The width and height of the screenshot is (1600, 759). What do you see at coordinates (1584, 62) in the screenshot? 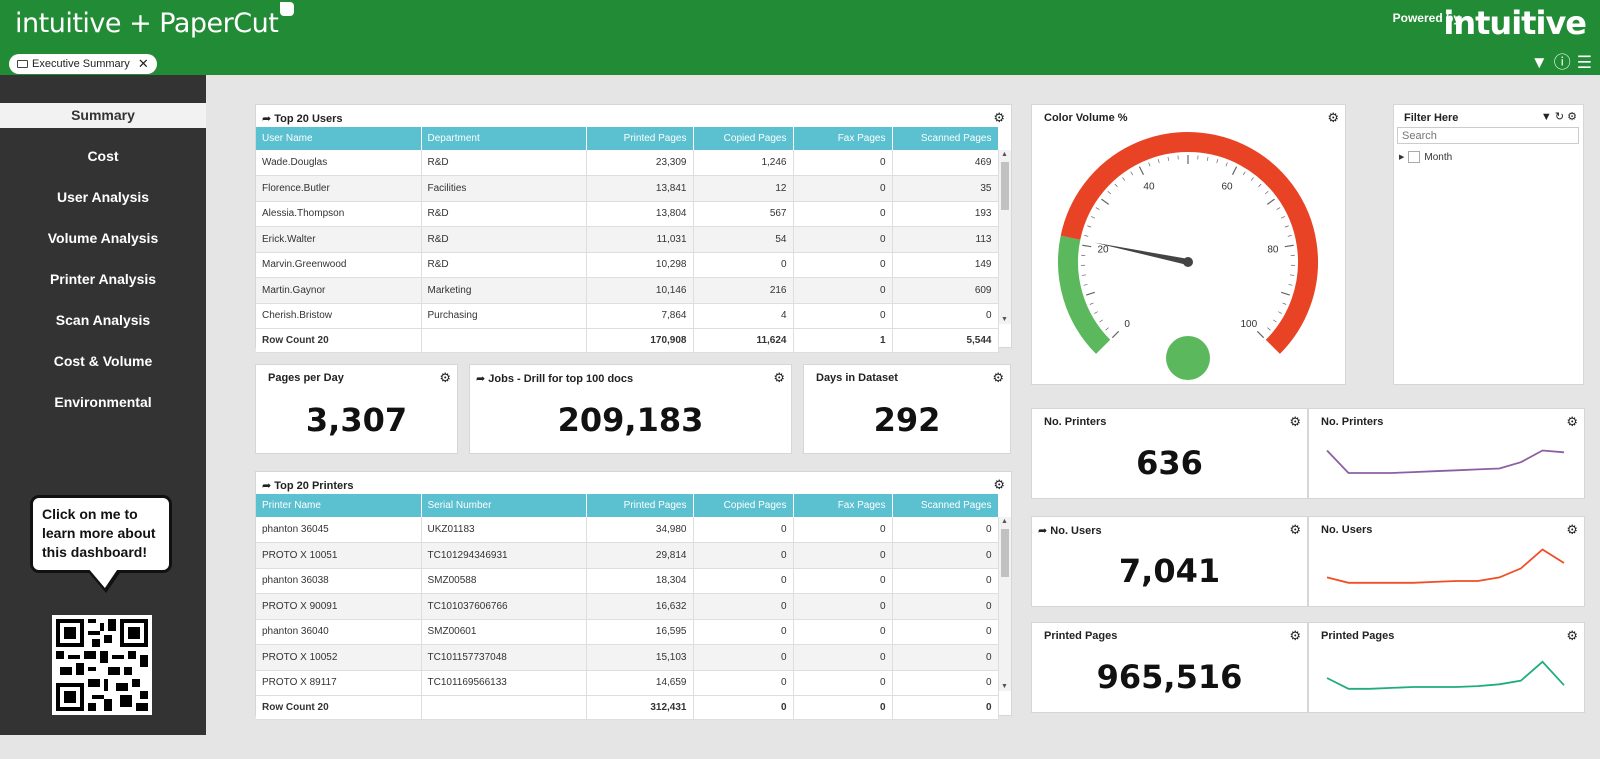
I see `menu-icon: ☰` at bounding box center [1584, 62].